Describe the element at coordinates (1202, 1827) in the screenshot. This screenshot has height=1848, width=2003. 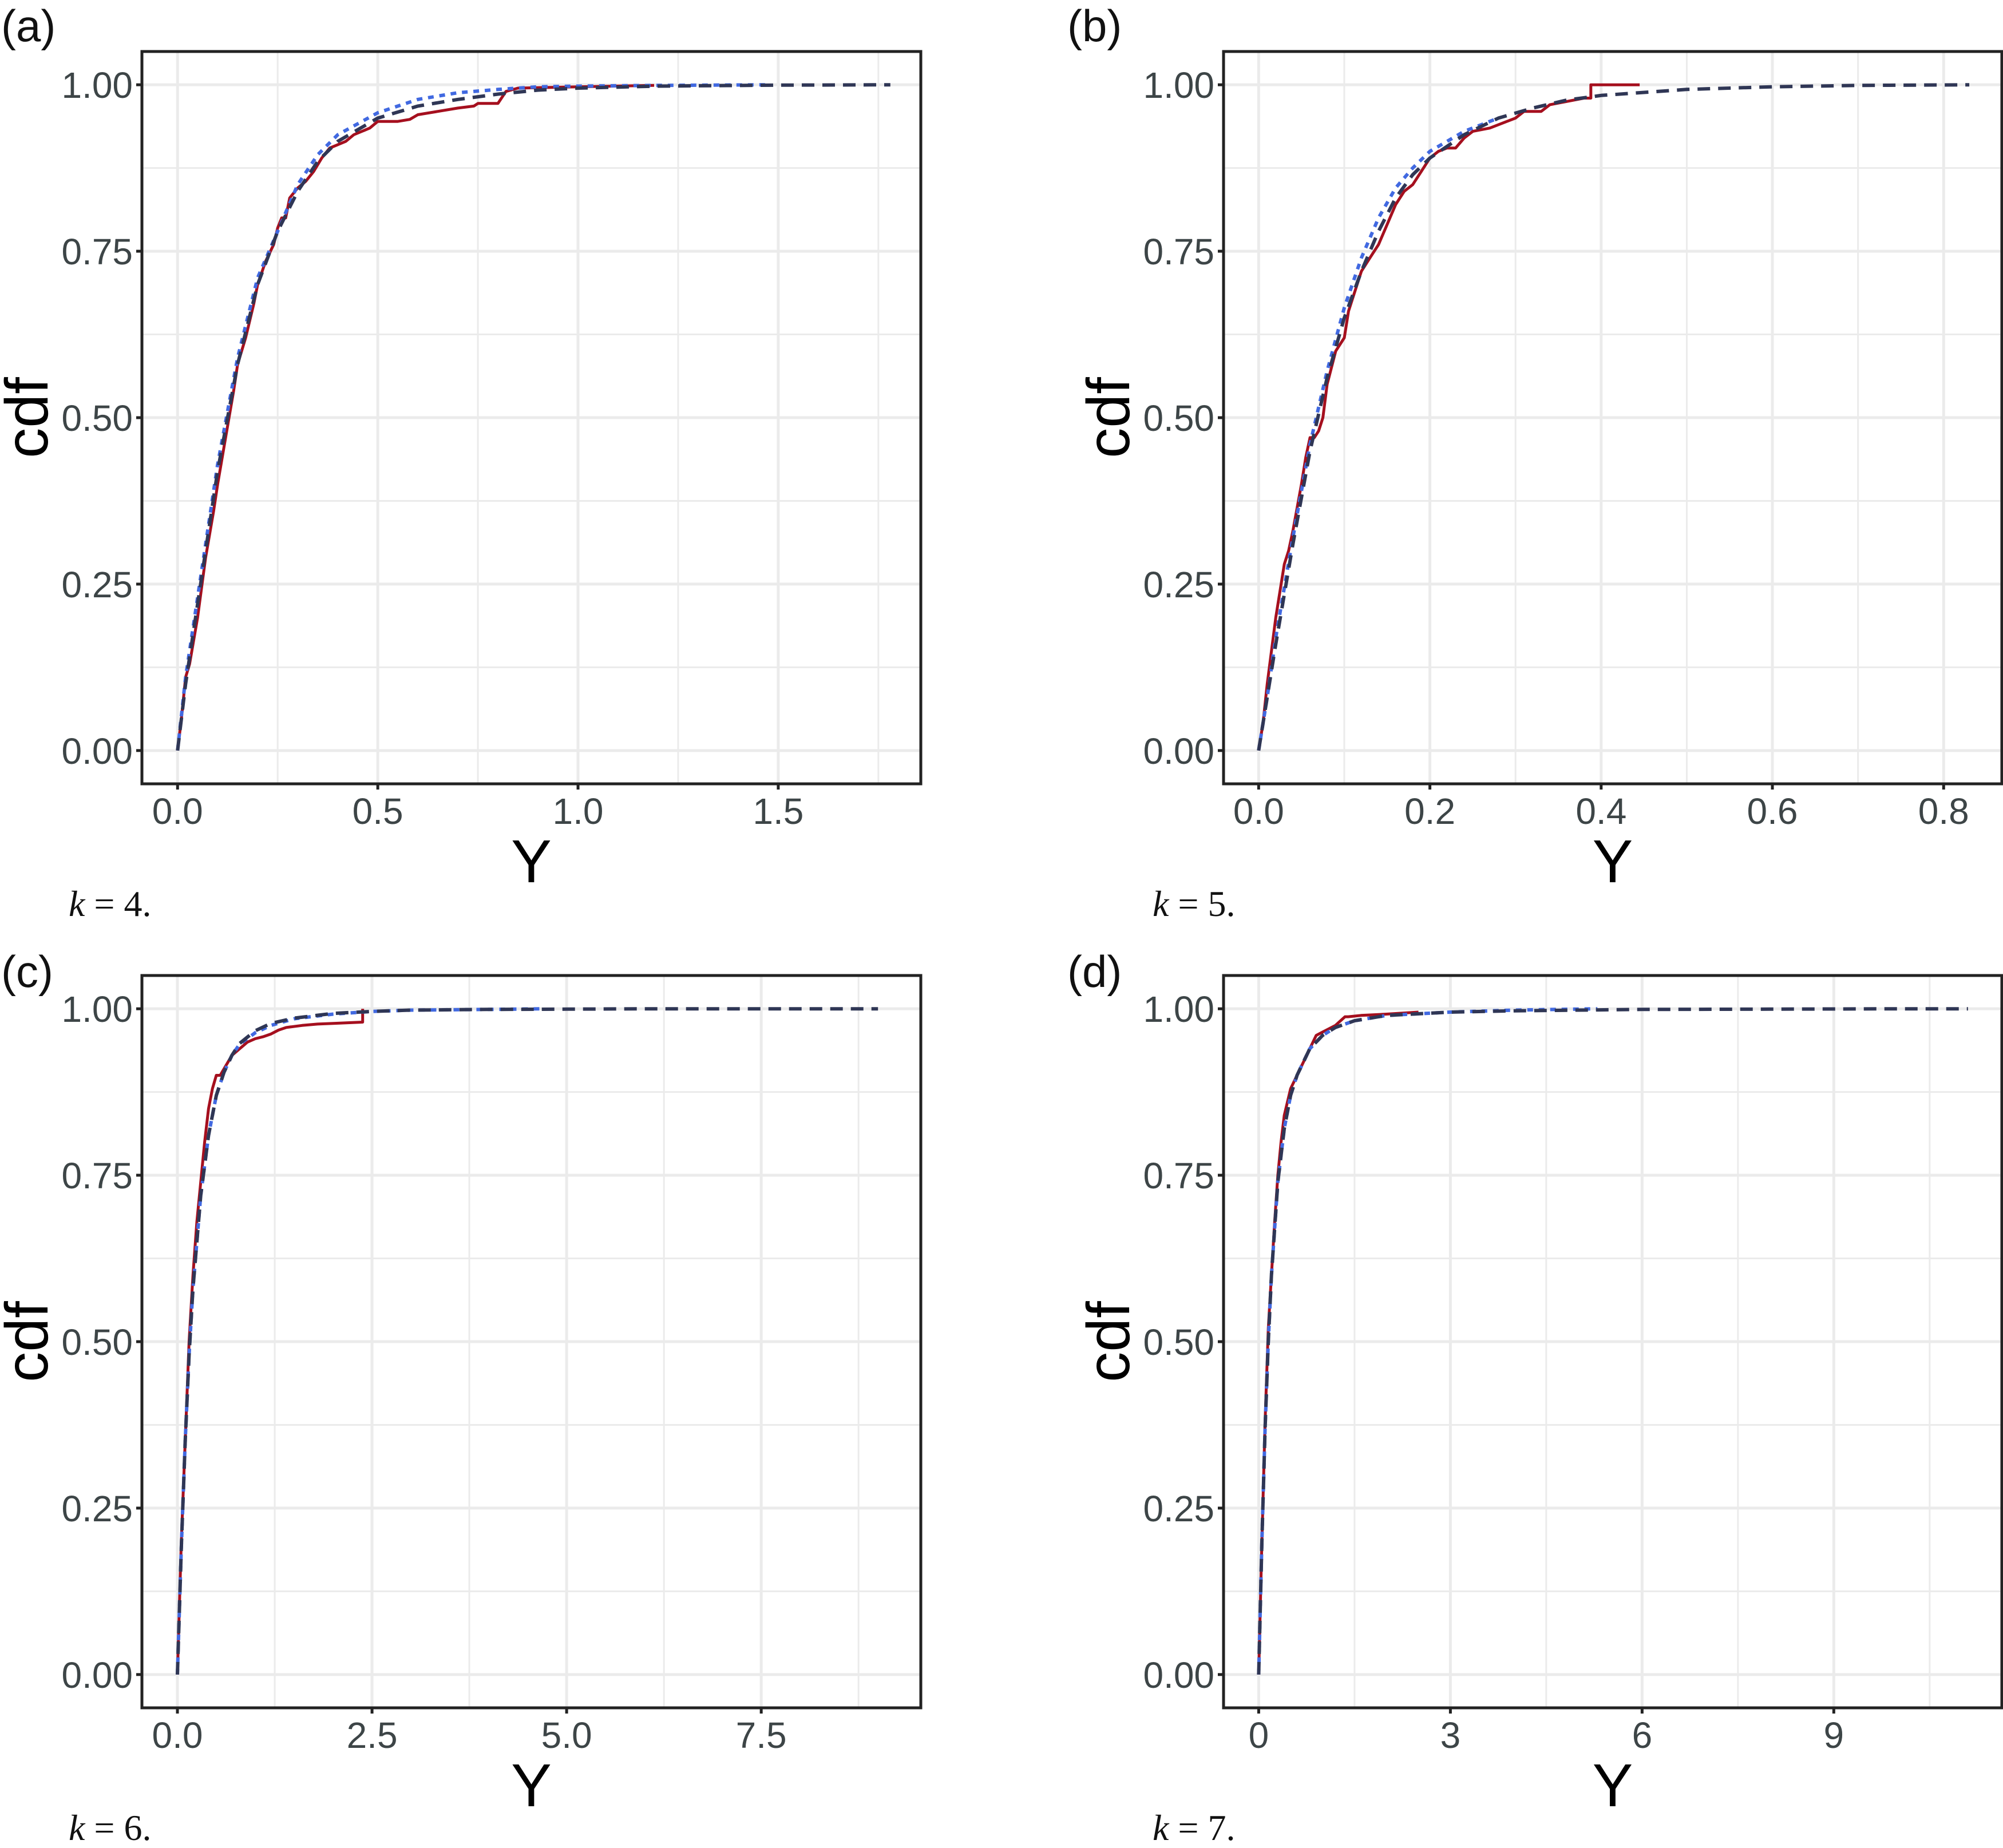
I see `caption-value: = 7.` at that location.